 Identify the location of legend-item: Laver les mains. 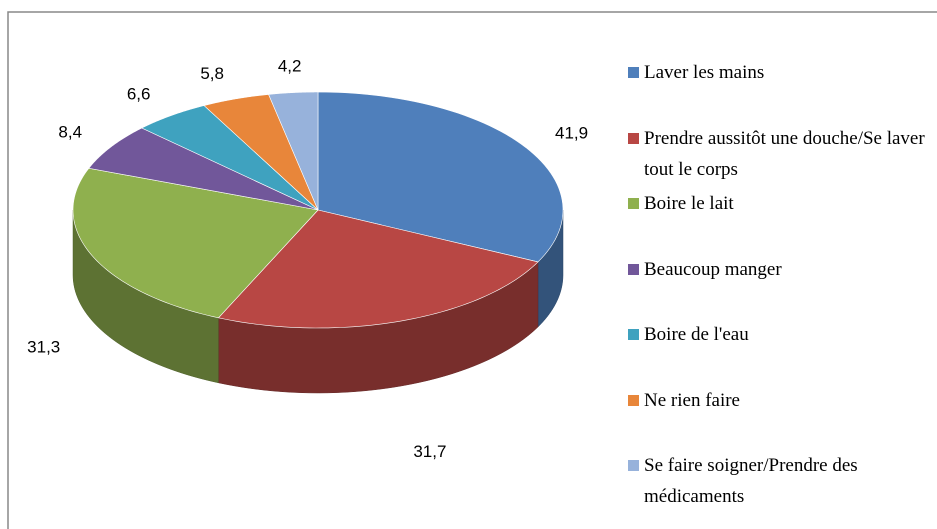
(778, 72).